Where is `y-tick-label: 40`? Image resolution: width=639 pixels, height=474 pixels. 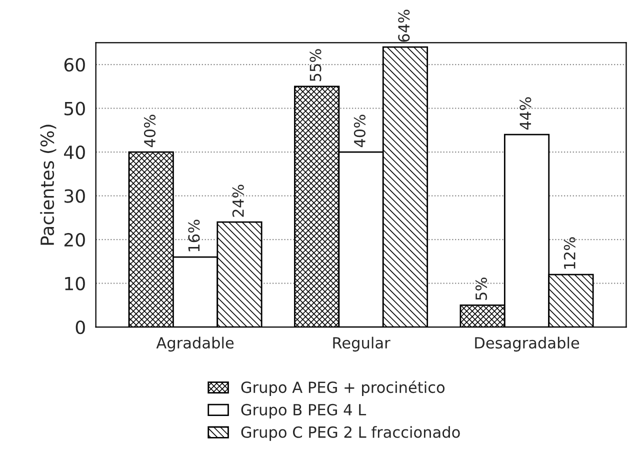 y-tick-label: 40 is located at coordinates (74, 153).